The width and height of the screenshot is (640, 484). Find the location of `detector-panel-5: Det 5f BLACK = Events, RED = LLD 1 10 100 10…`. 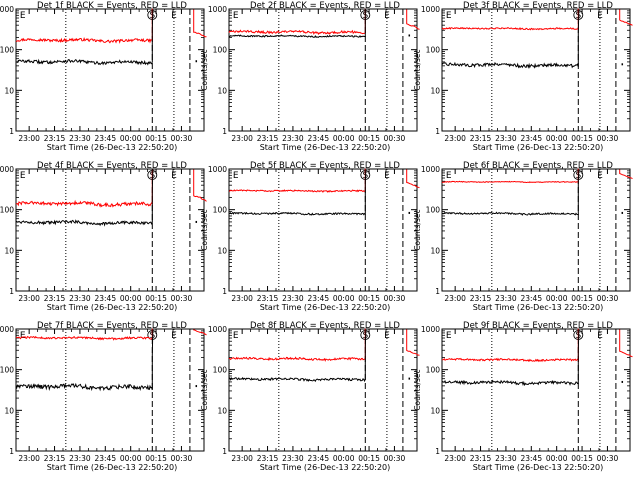

detector-panel-5: Det 5f BLACK = Events, RED = LLD 1 10 100 10… is located at coordinates (310, 236).